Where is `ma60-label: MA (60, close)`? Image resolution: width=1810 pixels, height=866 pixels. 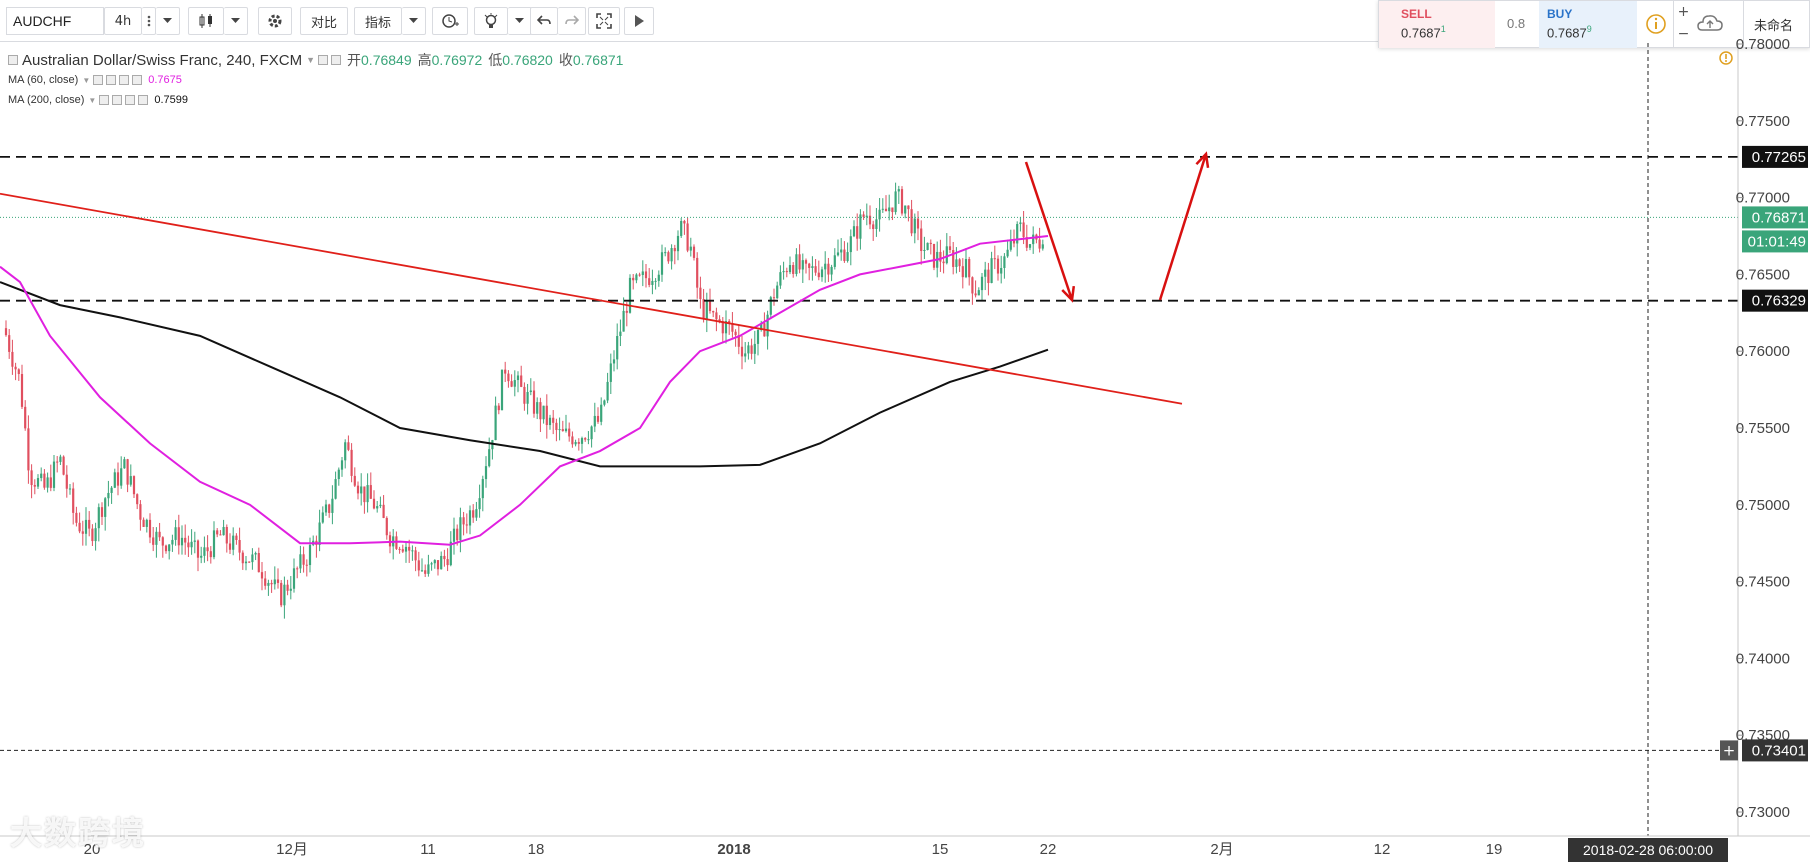
ma60-label: MA (60, close) is located at coordinates (43, 80).